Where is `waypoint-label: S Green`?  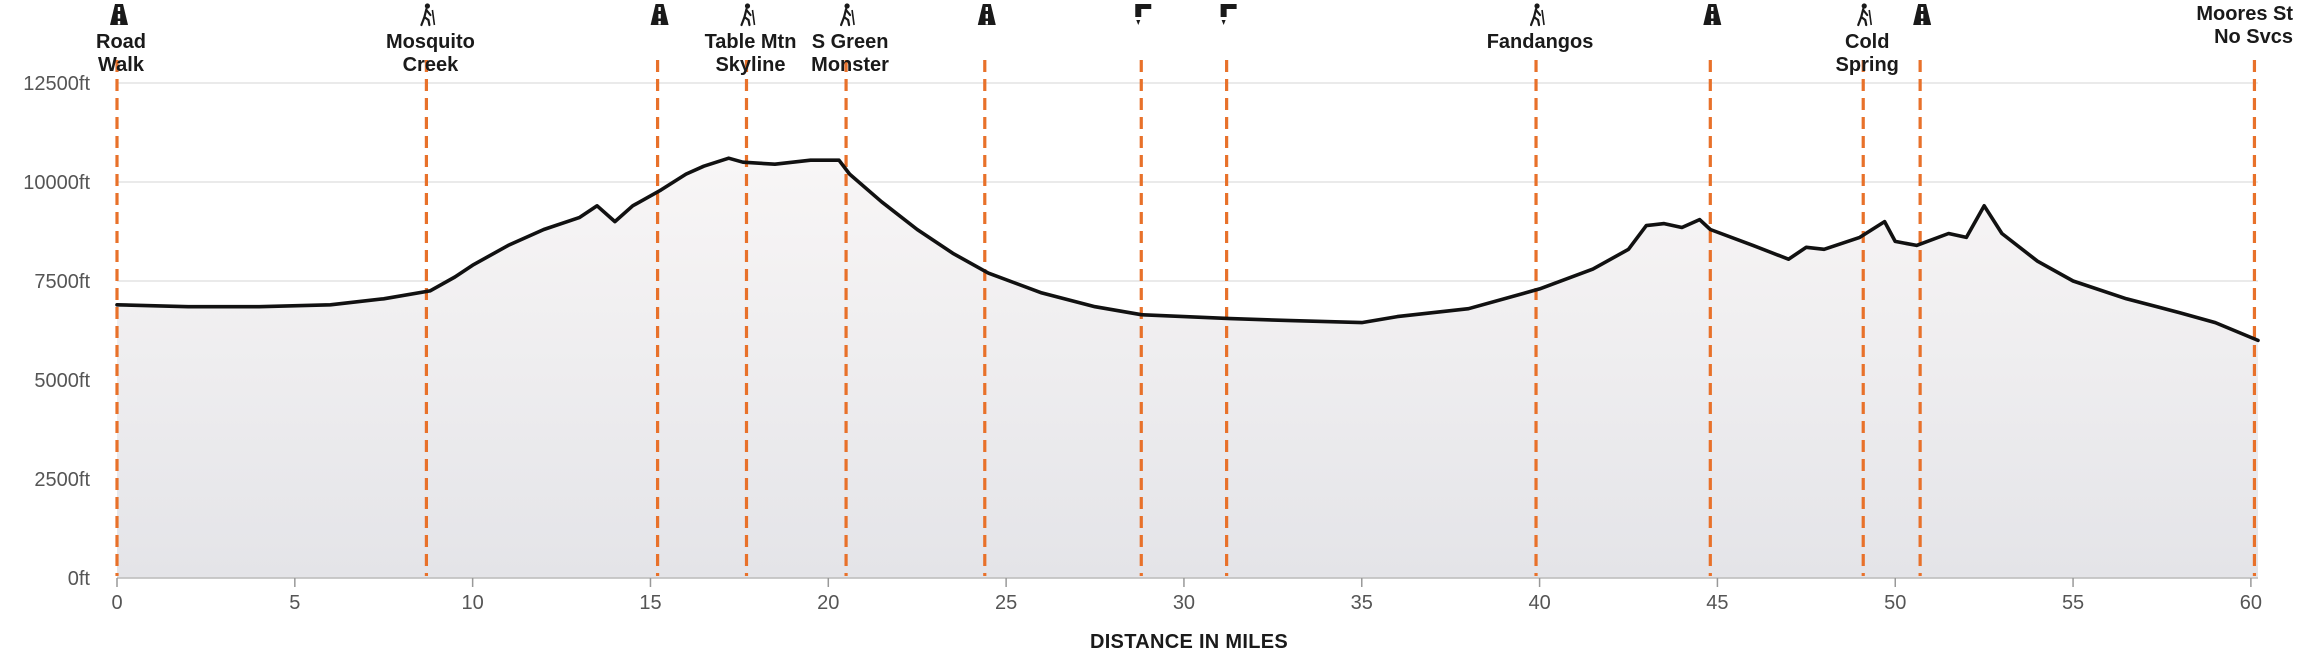 waypoint-label: S Green is located at coordinates (850, 42).